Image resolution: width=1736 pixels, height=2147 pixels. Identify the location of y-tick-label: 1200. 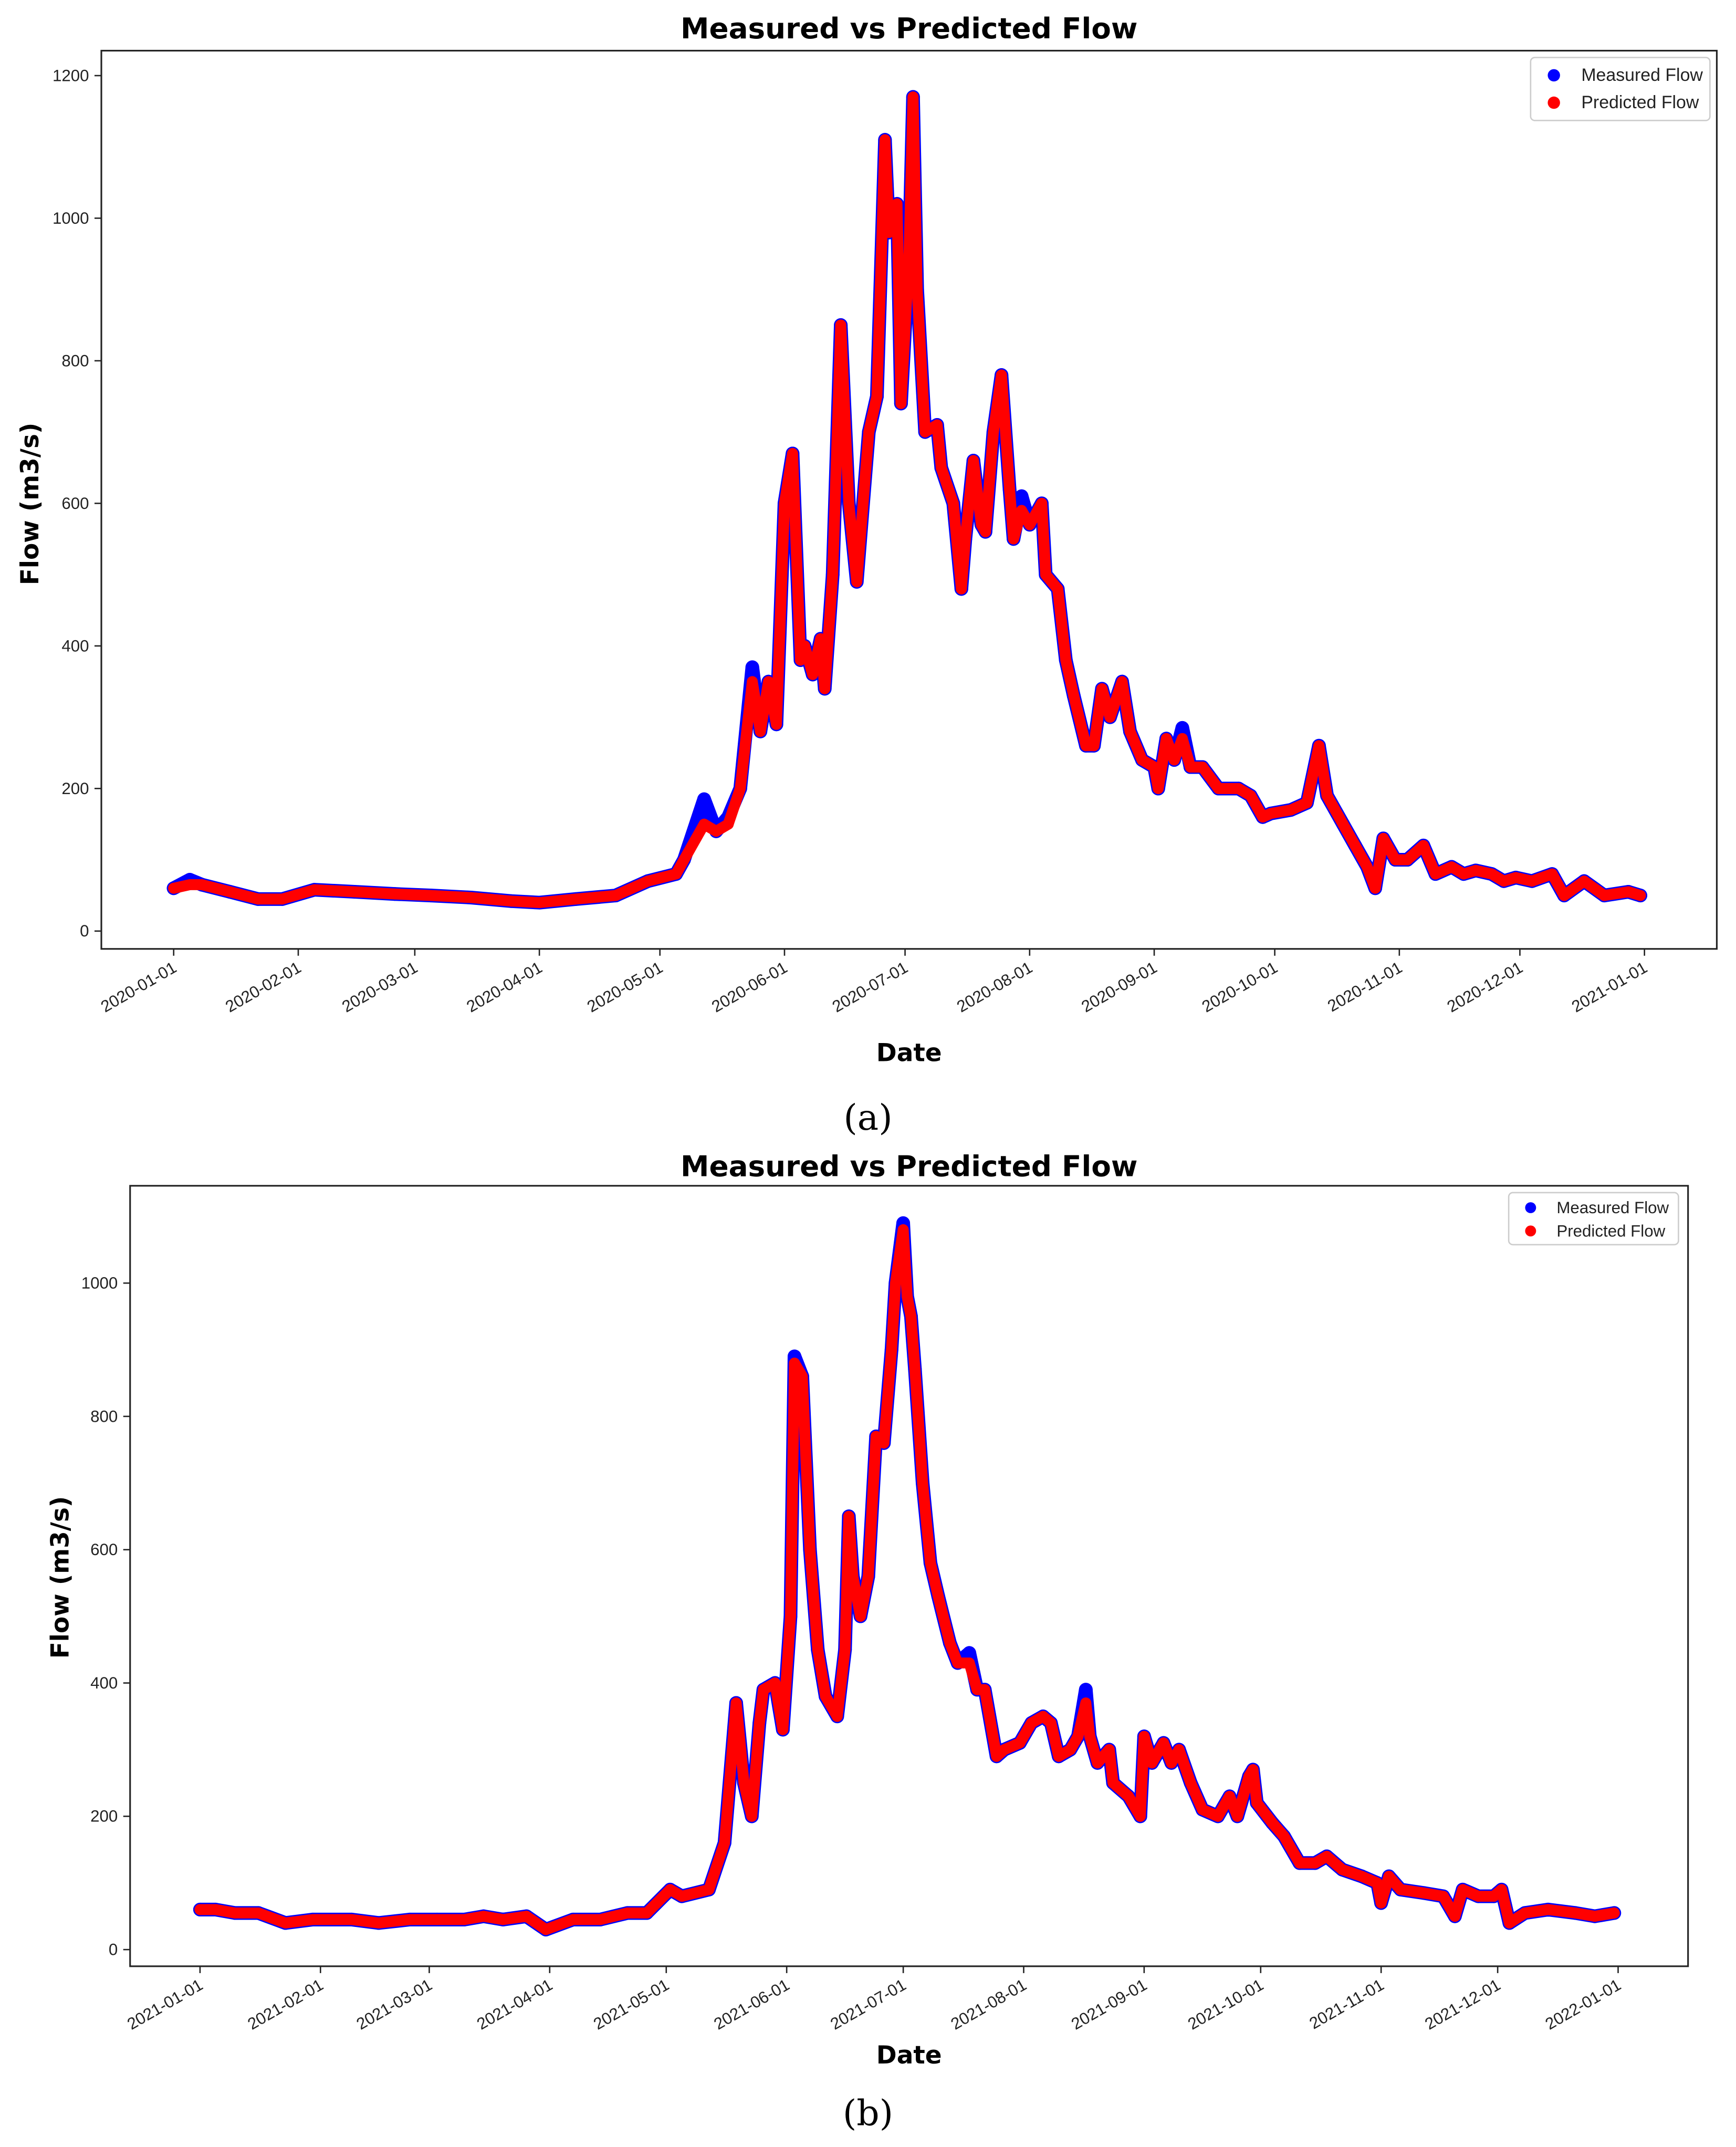
(71, 75).